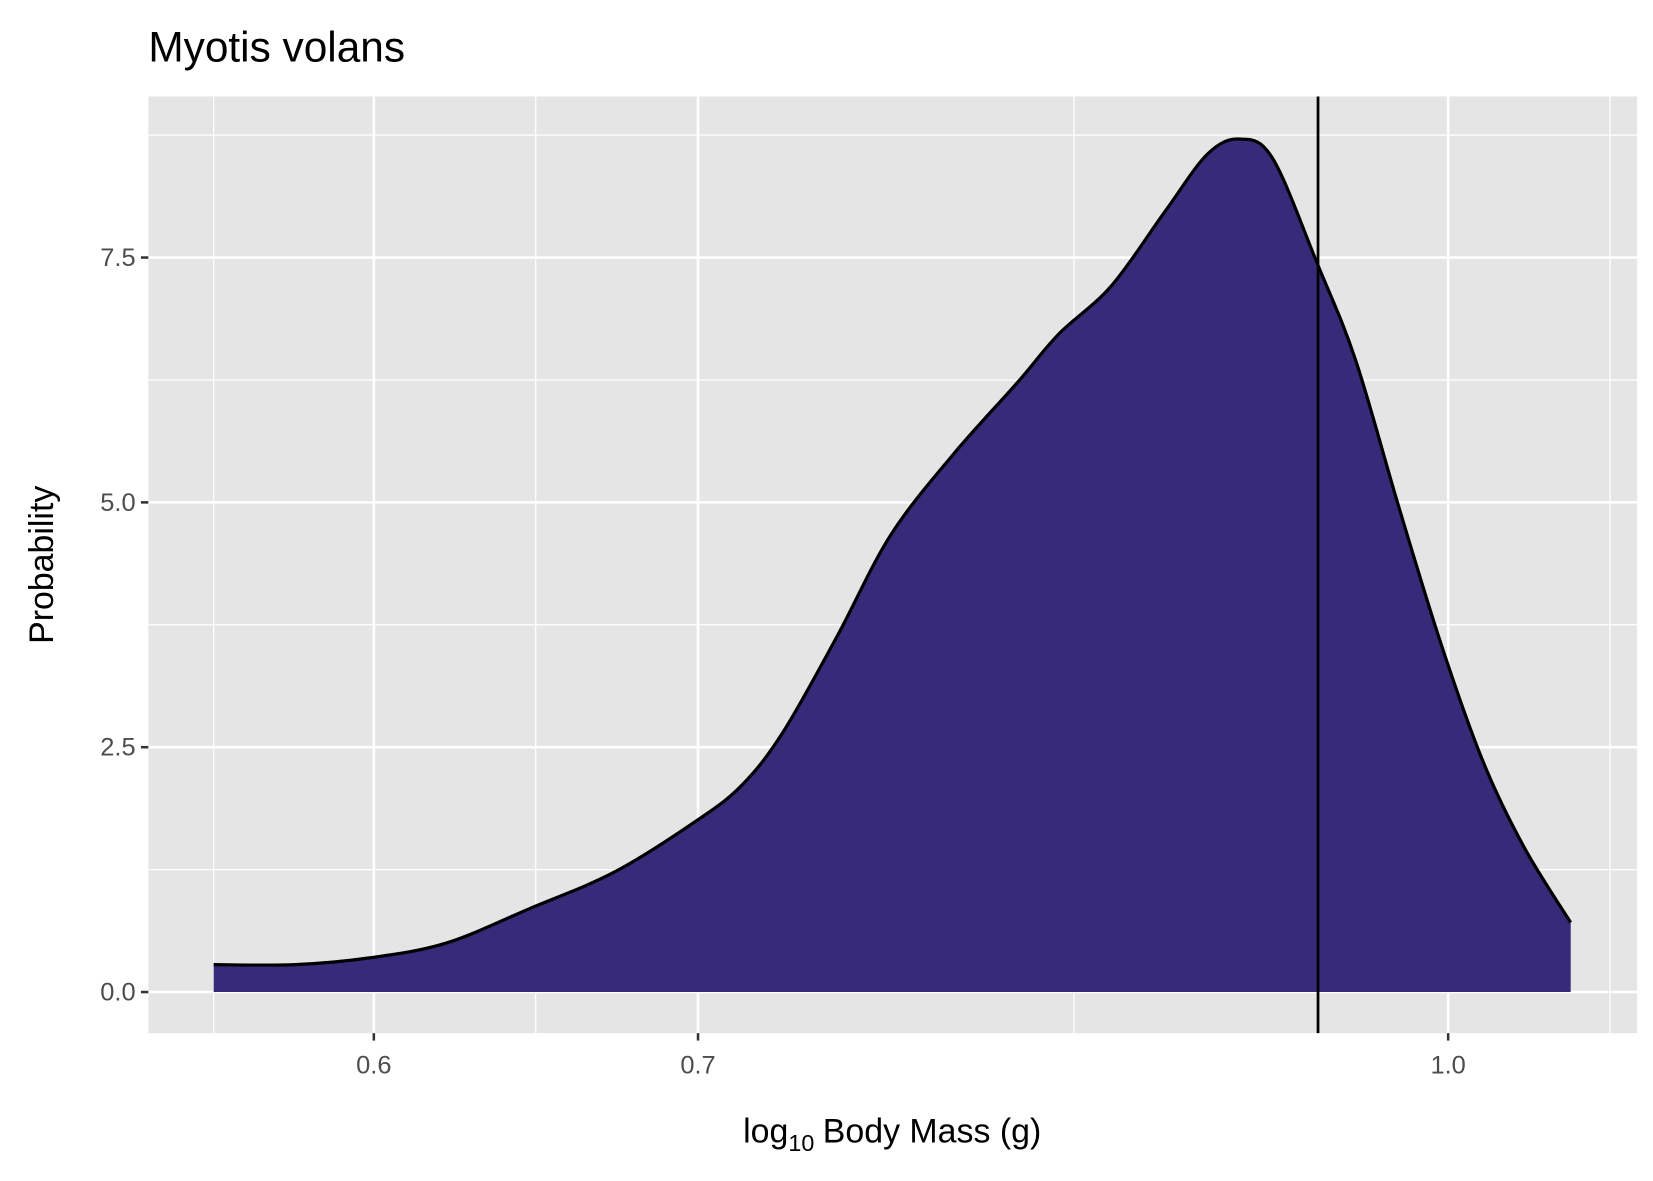 This screenshot has width=1653, height=1181. Describe the element at coordinates (117, 993) in the screenshot. I see `y-tick-label: 0.0` at that location.